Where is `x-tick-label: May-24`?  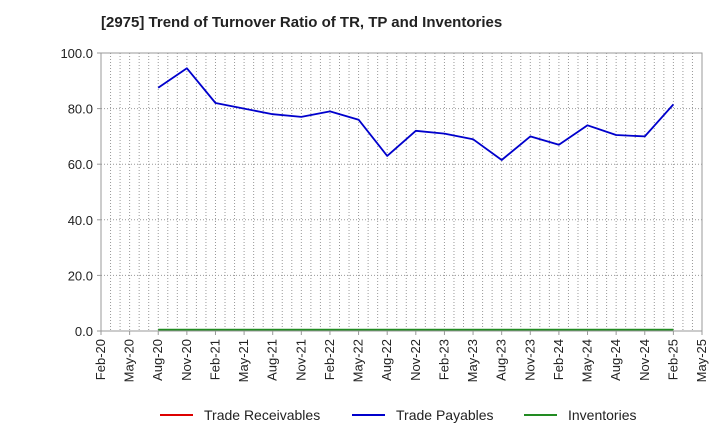
x-tick-label: May-24 is located at coordinates (587, 360).